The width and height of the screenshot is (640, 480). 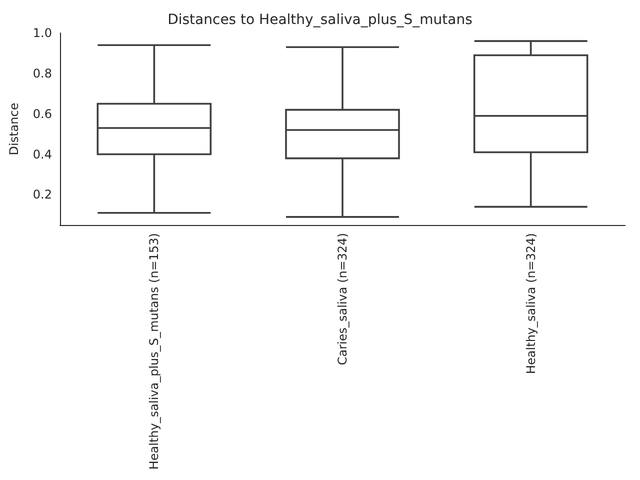 I want to click on y-tick-label: 0.8, so click(x=42, y=73).